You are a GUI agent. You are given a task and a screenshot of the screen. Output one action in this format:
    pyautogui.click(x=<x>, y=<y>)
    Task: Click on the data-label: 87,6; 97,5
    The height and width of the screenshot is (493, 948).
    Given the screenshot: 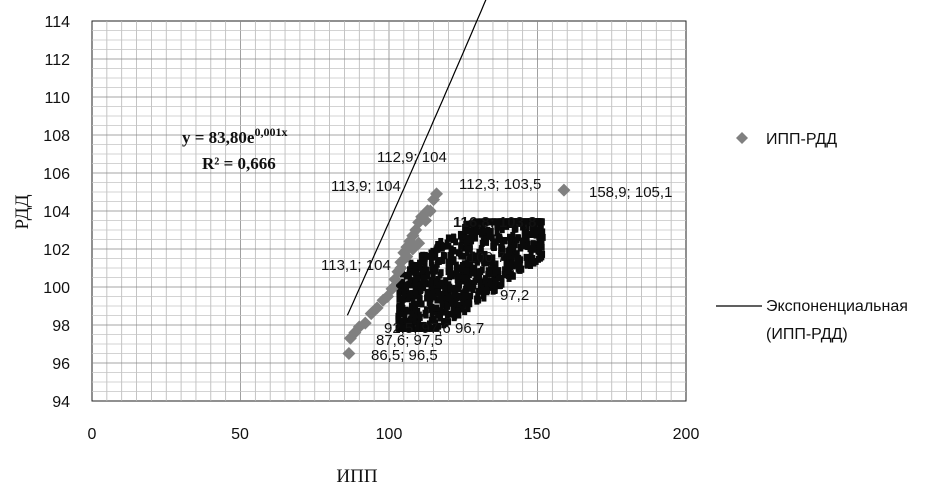 What is the action you would take?
    pyautogui.click(x=409, y=340)
    